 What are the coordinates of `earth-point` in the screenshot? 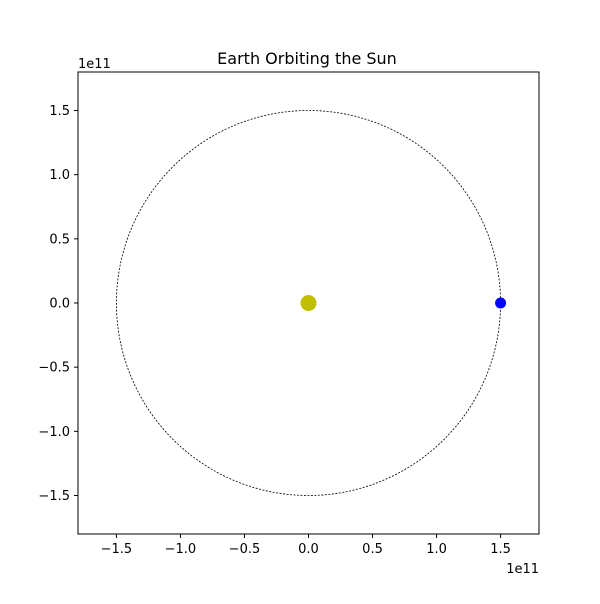 It's located at (501, 303).